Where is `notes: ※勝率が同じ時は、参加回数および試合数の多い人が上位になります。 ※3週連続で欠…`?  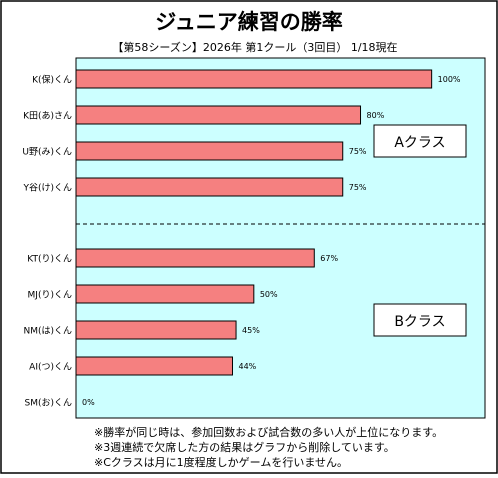
notes: ※勝率が同じ時は、参加回数および試合数の多い人が上位になります。 ※3週連続で欠… is located at coordinates (268, 447).